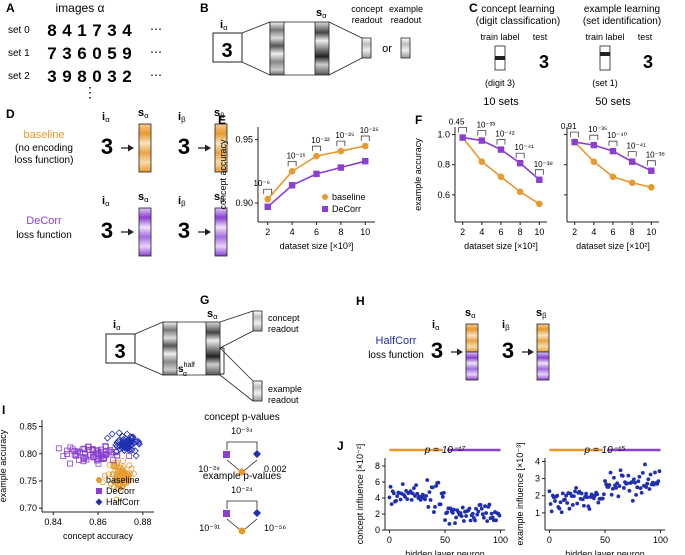 Image resolution: width=685 pixels, height=555 pixels. I want to click on panel-i-example-baseline-marker, so click(242, 531).